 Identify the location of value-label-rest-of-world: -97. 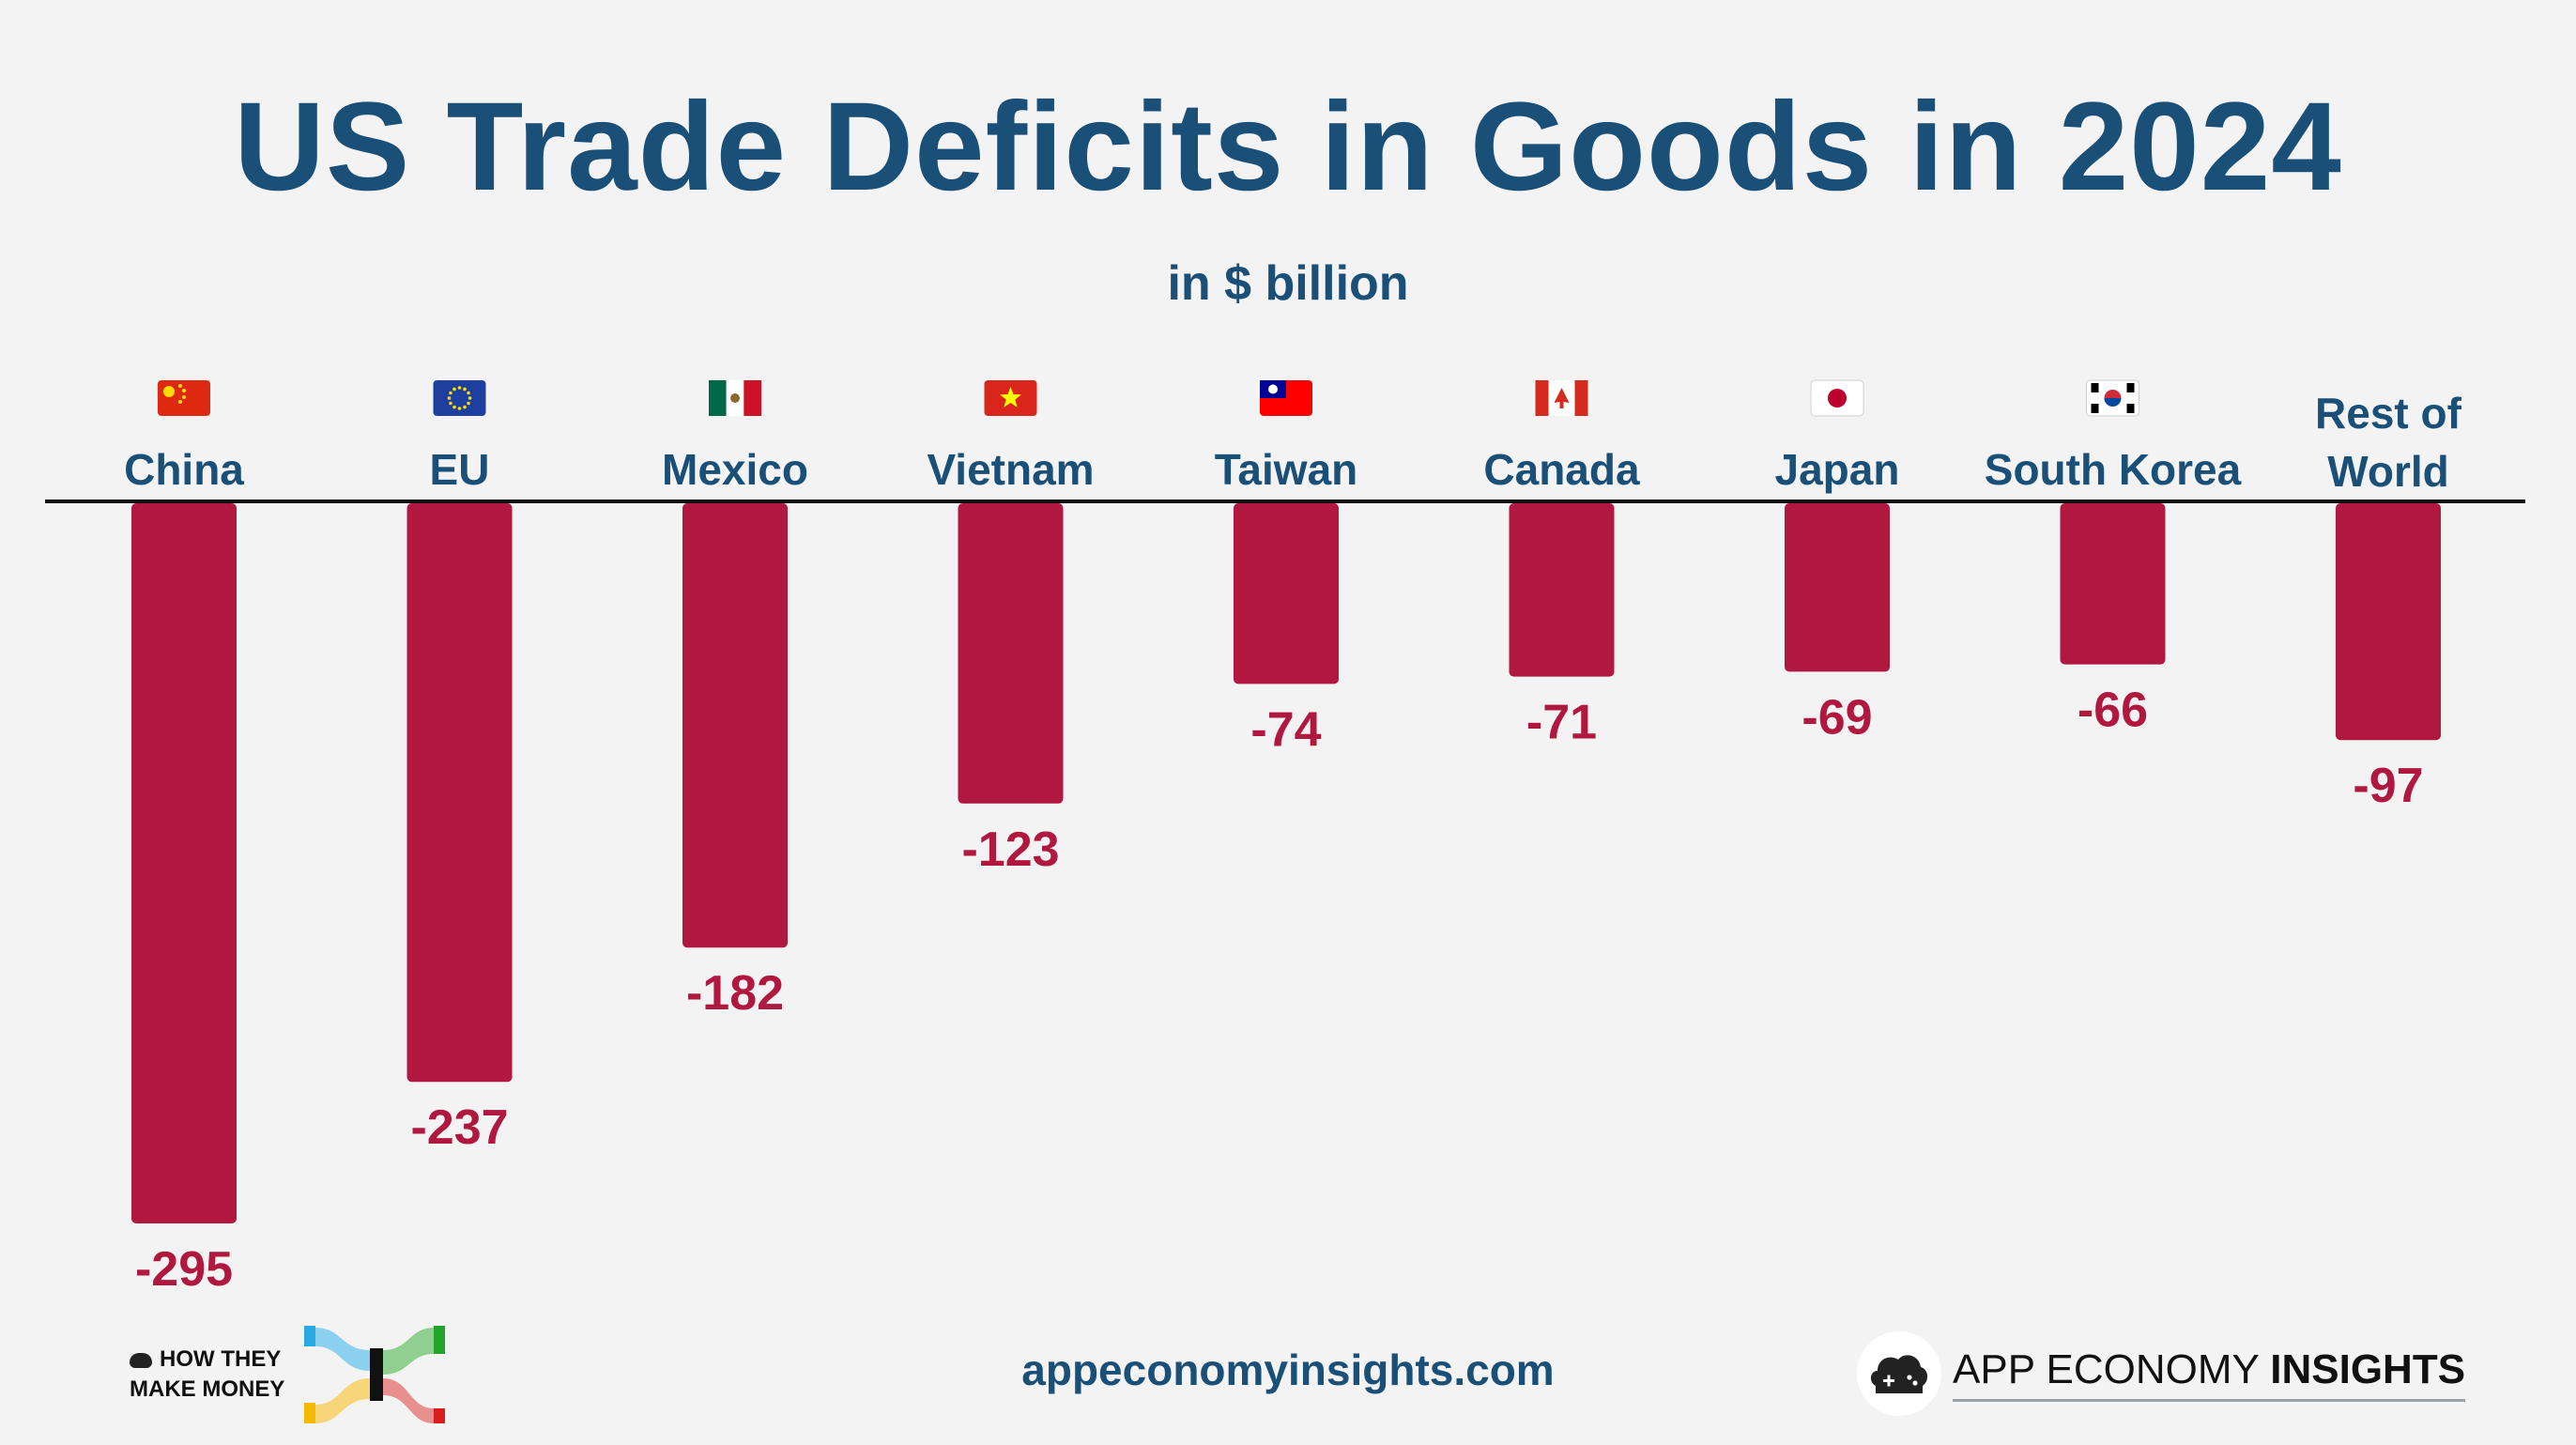
(2388, 786).